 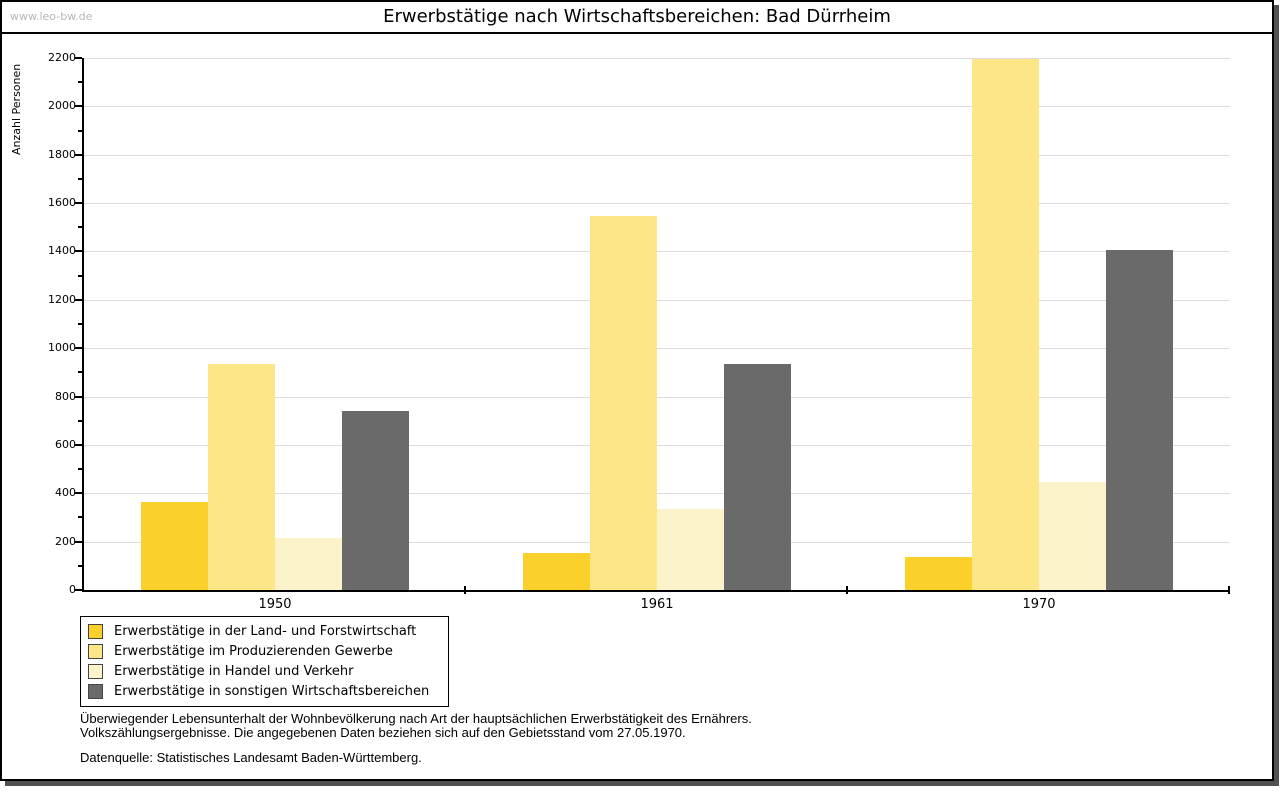 What do you see at coordinates (65, 541) in the screenshot?
I see `y-tick-label: 200` at bounding box center [65, 541].